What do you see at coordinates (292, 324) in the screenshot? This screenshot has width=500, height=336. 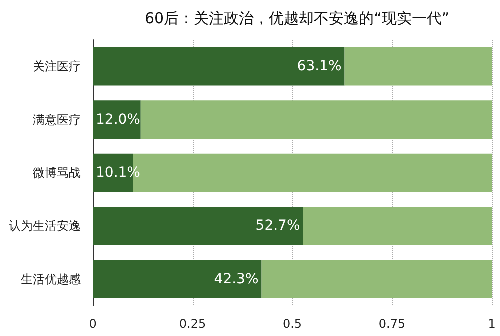 I see `x-tick-label: 0.5` at bounding box center [292, 324].